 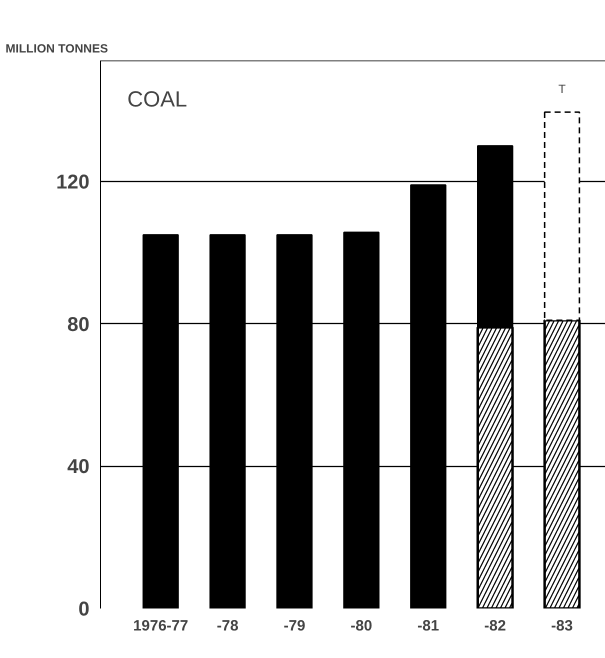 I want to click on x-tick-label: -79, so click(x=295, y=626).